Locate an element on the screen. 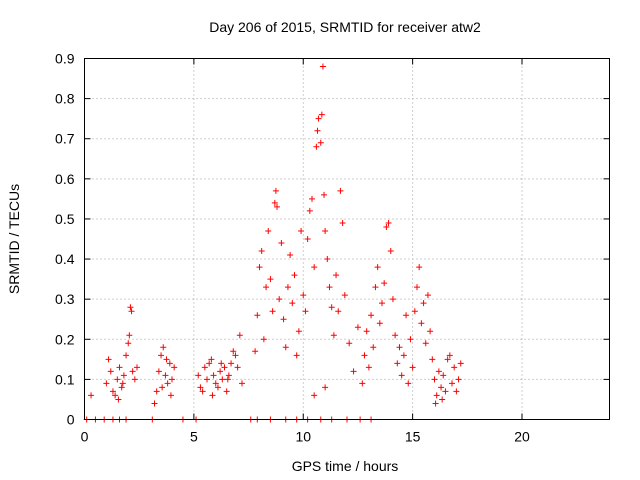 The width and height of the screenshot is (640, 480). x-tick-label: 15 is located at coordinates (413, 437).